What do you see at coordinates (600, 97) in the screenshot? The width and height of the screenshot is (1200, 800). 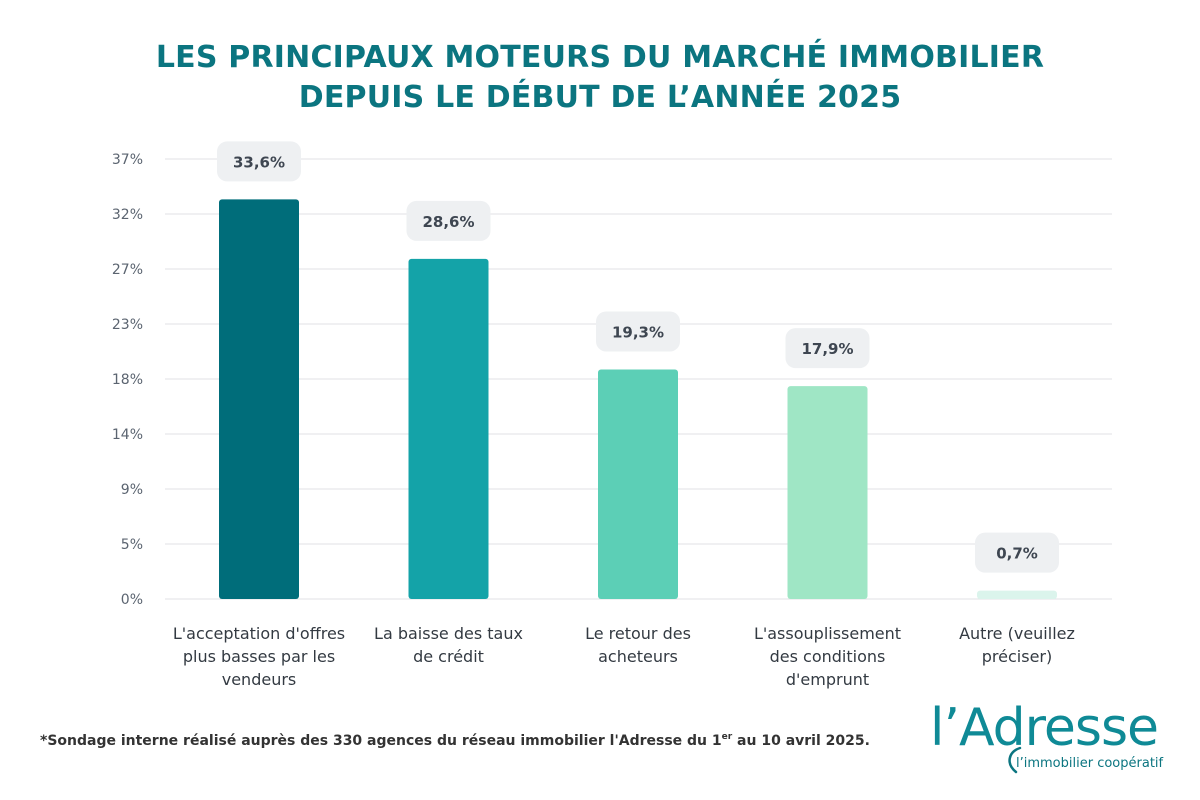 I see `chart-title-line-2: DEPUIS LE DÉBUT DE L’ANNÉE 2025` at bounding box center [600, 97].